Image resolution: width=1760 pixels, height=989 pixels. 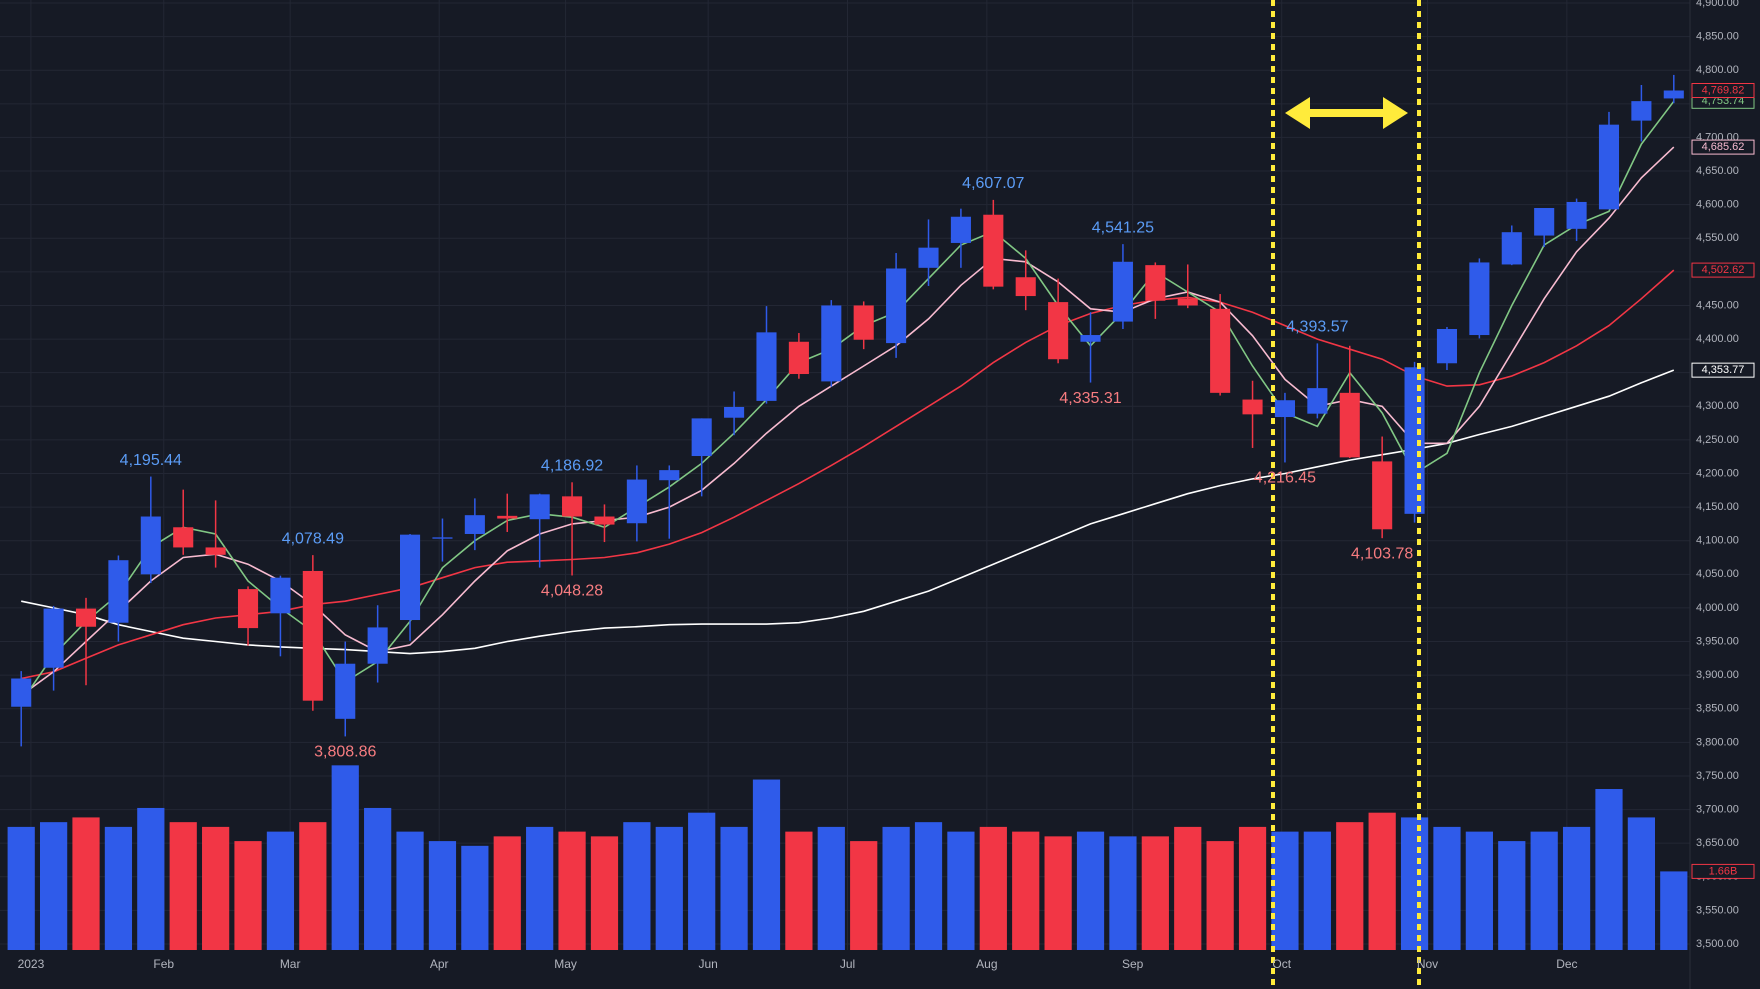 I want to click on y-tick-label: 3,650.00, so click(x=1717, y=843).